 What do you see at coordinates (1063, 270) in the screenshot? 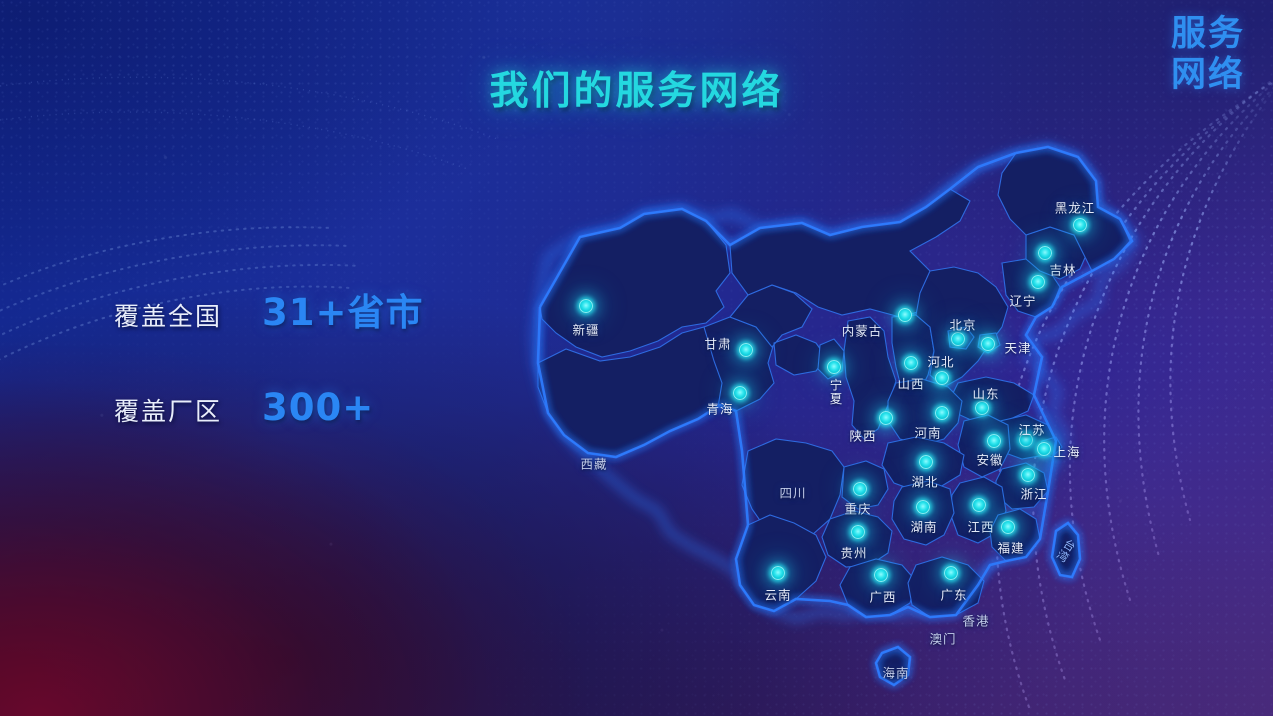
I see `province-label: 吉林` at bounding box center [1063, 270].